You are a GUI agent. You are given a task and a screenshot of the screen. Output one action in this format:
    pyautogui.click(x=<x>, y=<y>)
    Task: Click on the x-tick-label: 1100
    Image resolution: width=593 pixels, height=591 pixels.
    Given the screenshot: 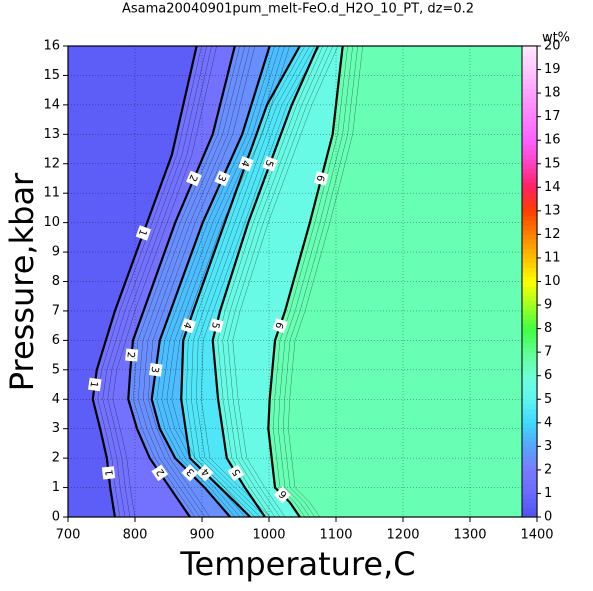 What is the action you would take?
    pyautogui.click(x=335, y=535)
    